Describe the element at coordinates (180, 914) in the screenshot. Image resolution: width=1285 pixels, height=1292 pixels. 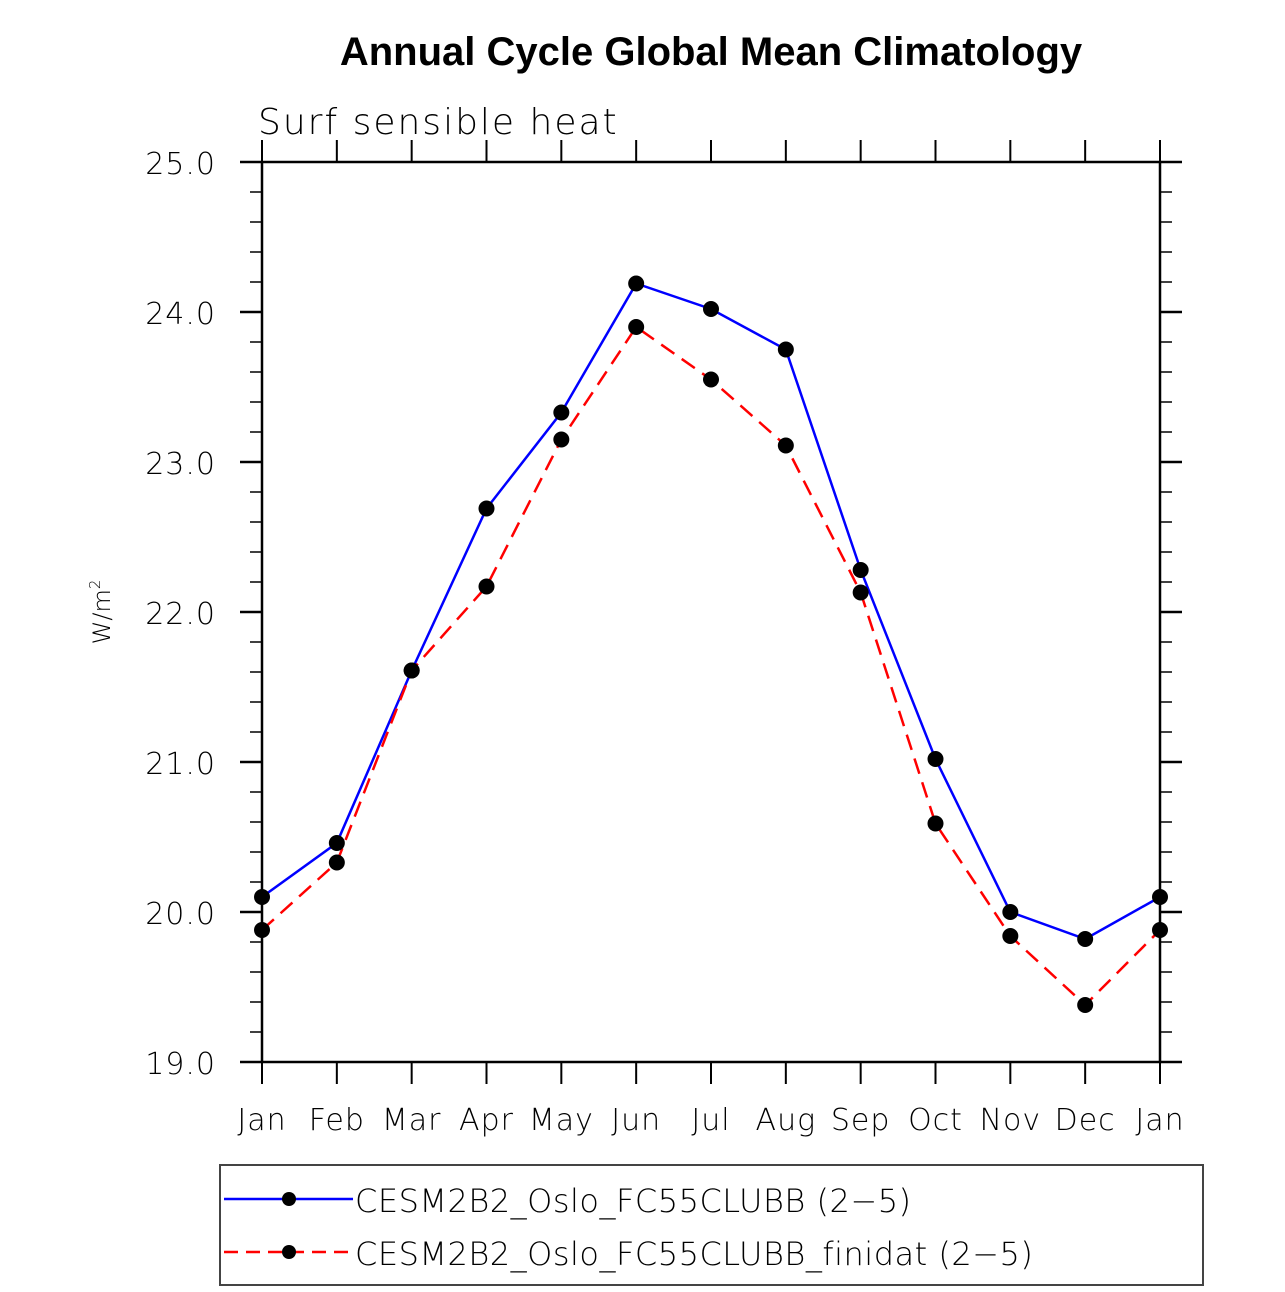
I see `y-tick-label: 20.0` at that location.